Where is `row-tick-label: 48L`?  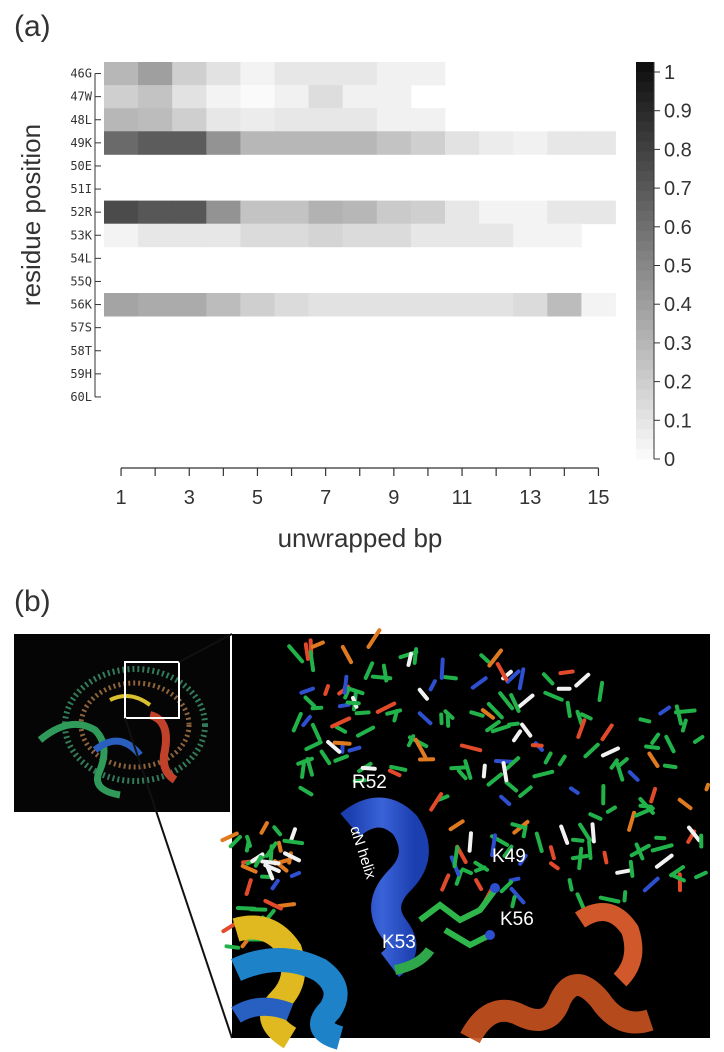 row-tick-label: 48L is located at coordinates (81, 120).